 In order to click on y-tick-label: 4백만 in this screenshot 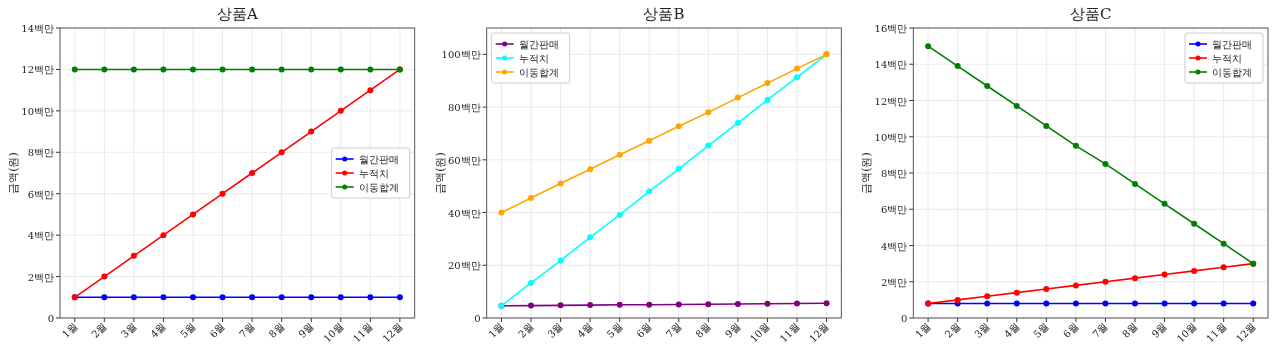, I will do `click(894, 246)`.